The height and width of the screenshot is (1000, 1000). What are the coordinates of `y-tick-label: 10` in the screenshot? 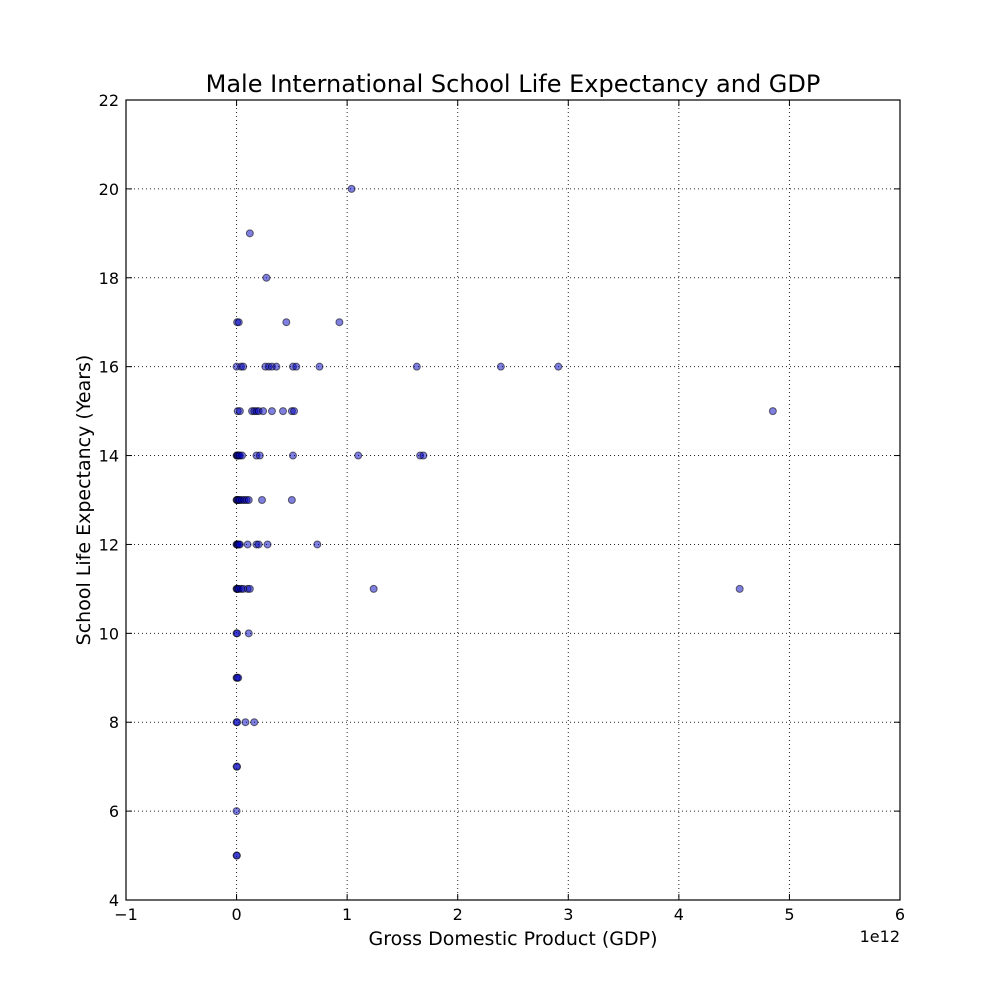 It's located at (109, 633).